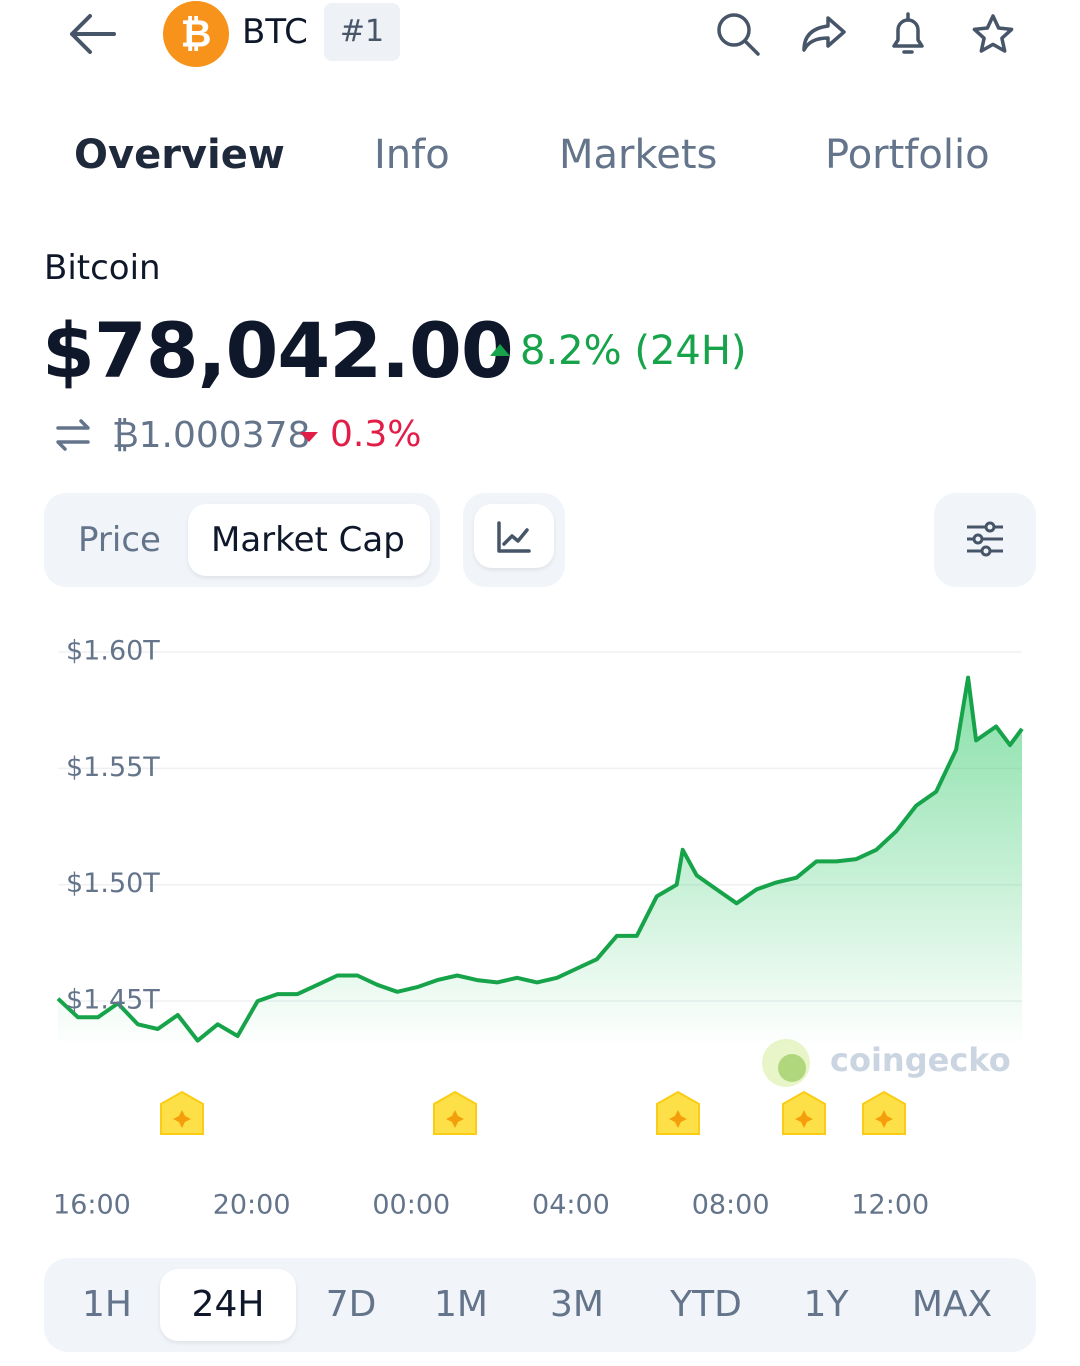 This screenshot has height=1366, width=1080. I want to click on settings-icon, so click(985, 539).